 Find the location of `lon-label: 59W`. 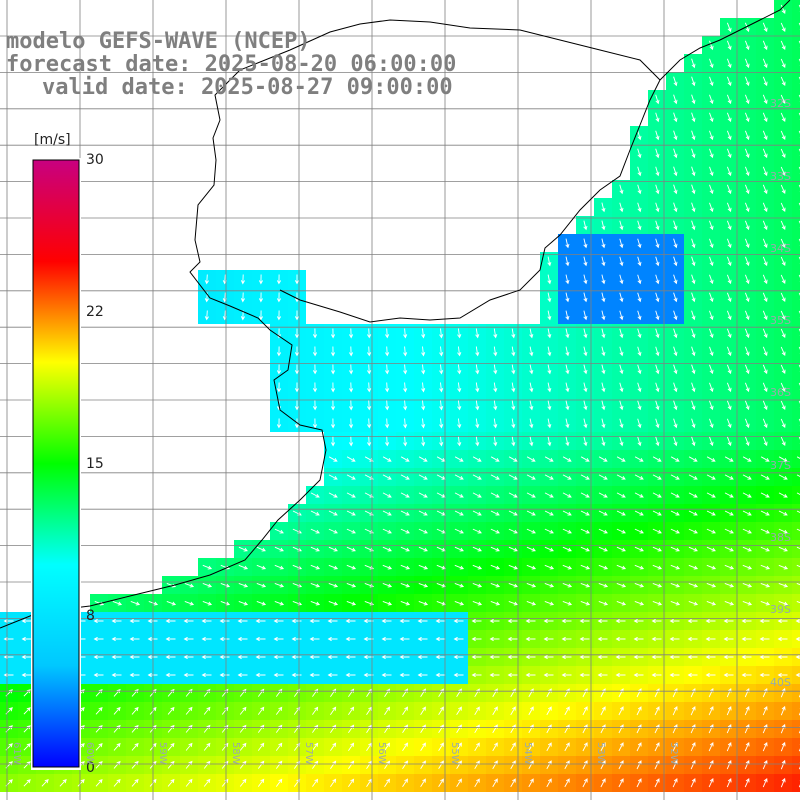

lon-label: 59W is located at coordinates (162, 753).